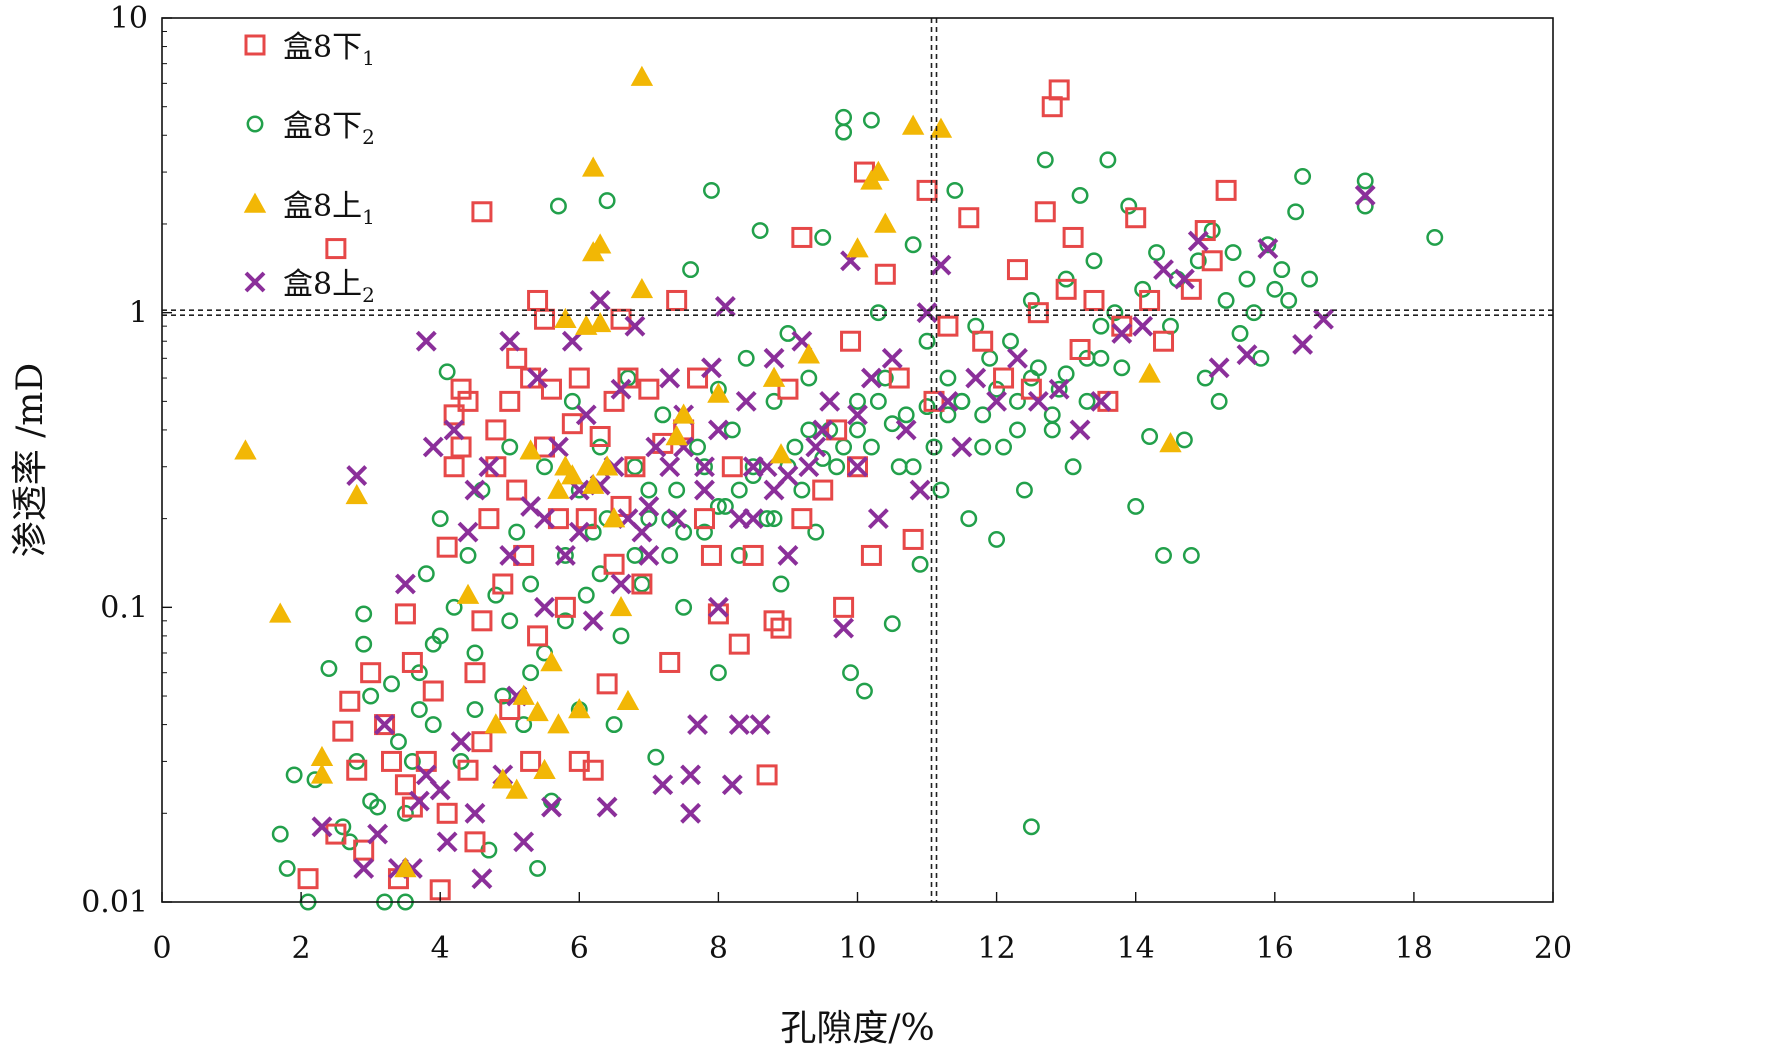  What do you see at coordinates (329, 50) in the screenshot?
I see `legend-label: 盒8下1` at bounding box center [329, 50].